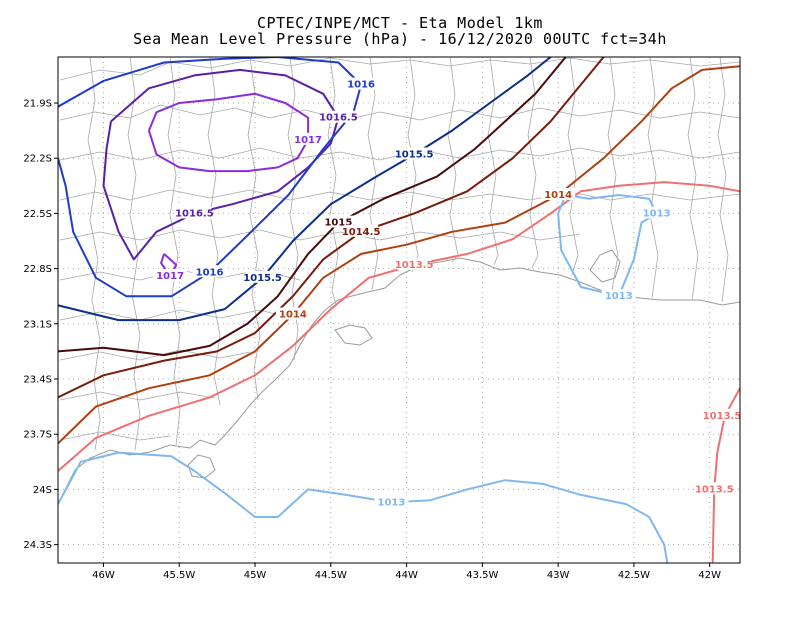 This screenshot has height=618, width=800. I want to click on lat-tick-label: 23.7S, so click(37, 435).